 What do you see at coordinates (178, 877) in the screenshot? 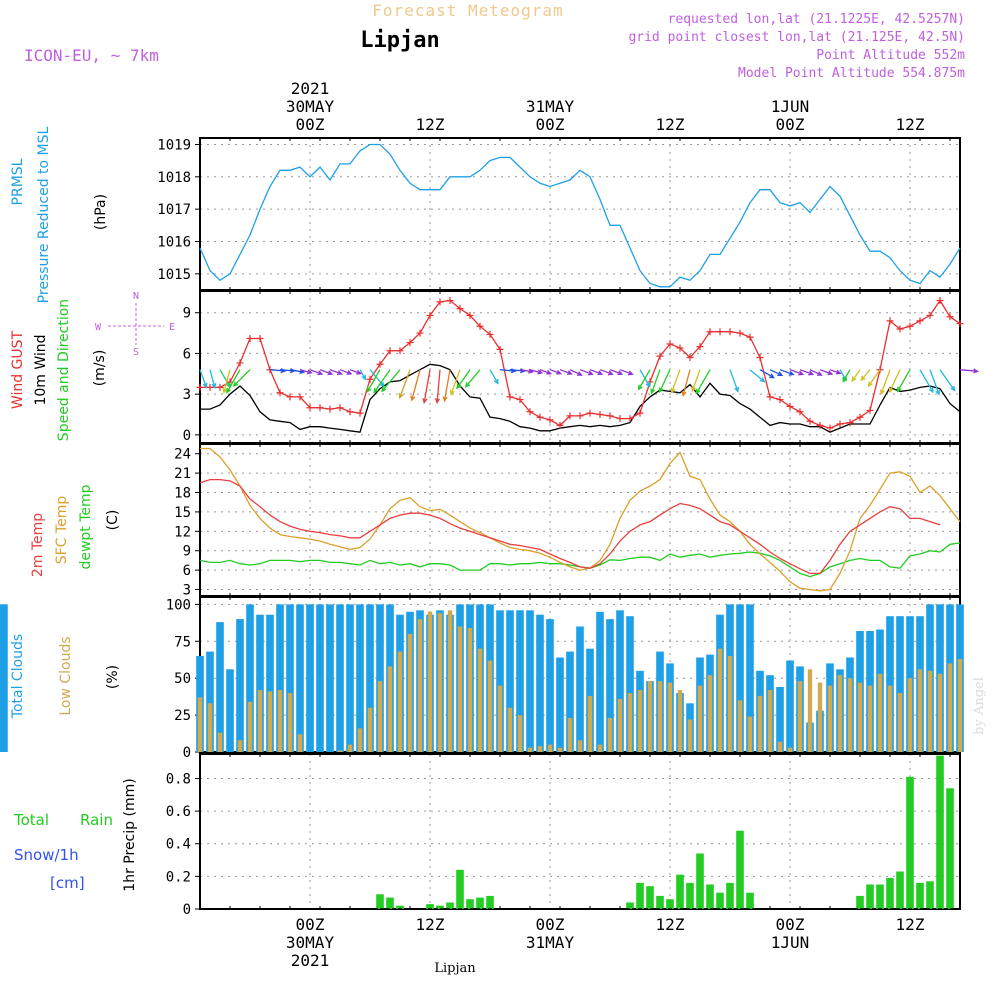
I see `y-tick-label: 0.2` at bounding box center [178, 877].